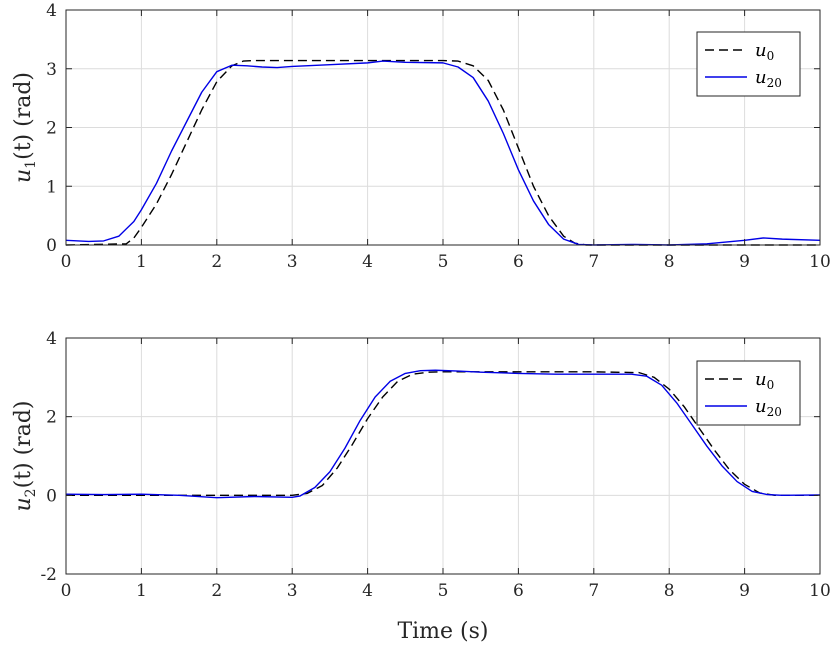 This screenshot has width=830, height=647. I want to click on y-tick-label: 1, so click(51, 187).